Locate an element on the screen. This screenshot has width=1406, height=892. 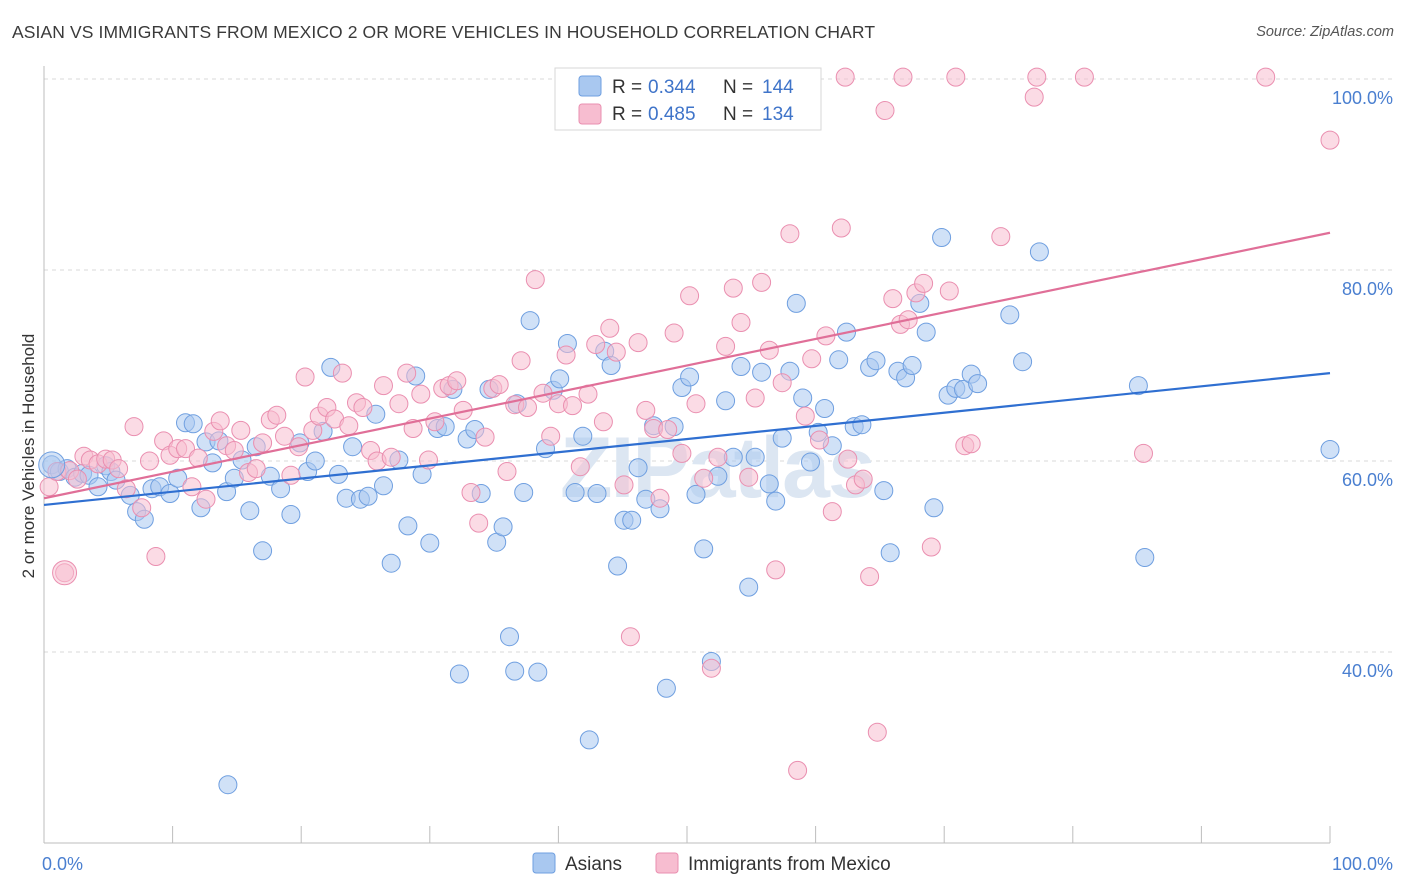
bottom-legend-swatch-mexico is located at coordinates (667, 863).